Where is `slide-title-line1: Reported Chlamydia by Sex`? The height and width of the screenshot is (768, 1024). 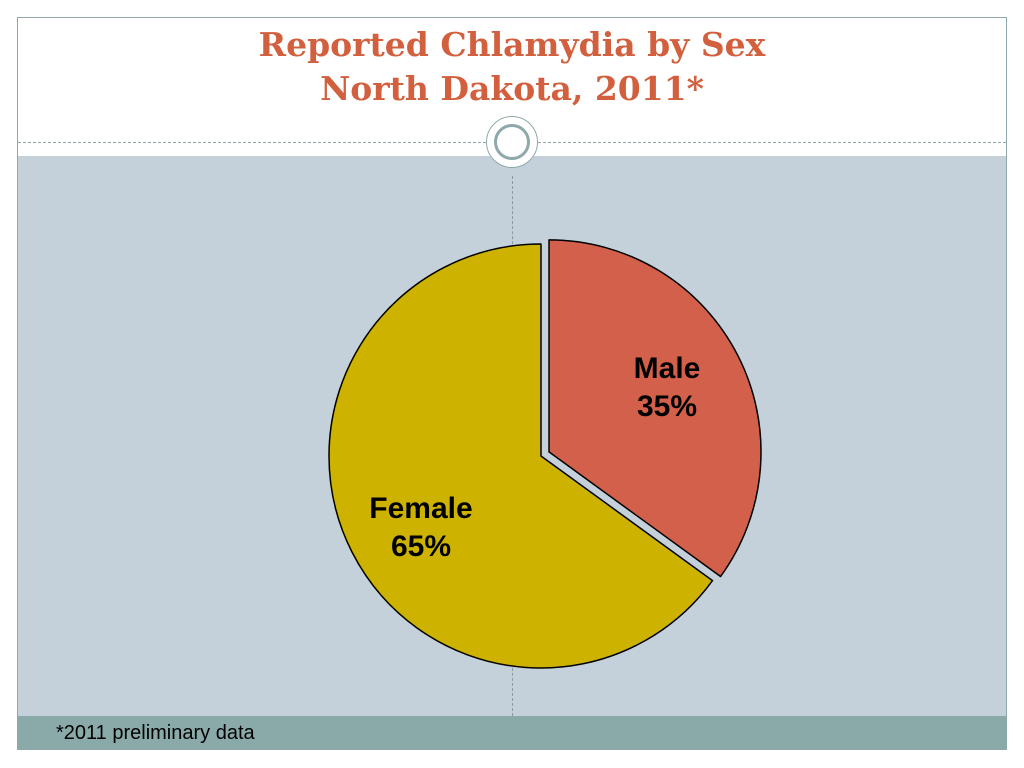 slide-title-line1: Reported Chlamydia by Sex is located at coordinates (512, 44).